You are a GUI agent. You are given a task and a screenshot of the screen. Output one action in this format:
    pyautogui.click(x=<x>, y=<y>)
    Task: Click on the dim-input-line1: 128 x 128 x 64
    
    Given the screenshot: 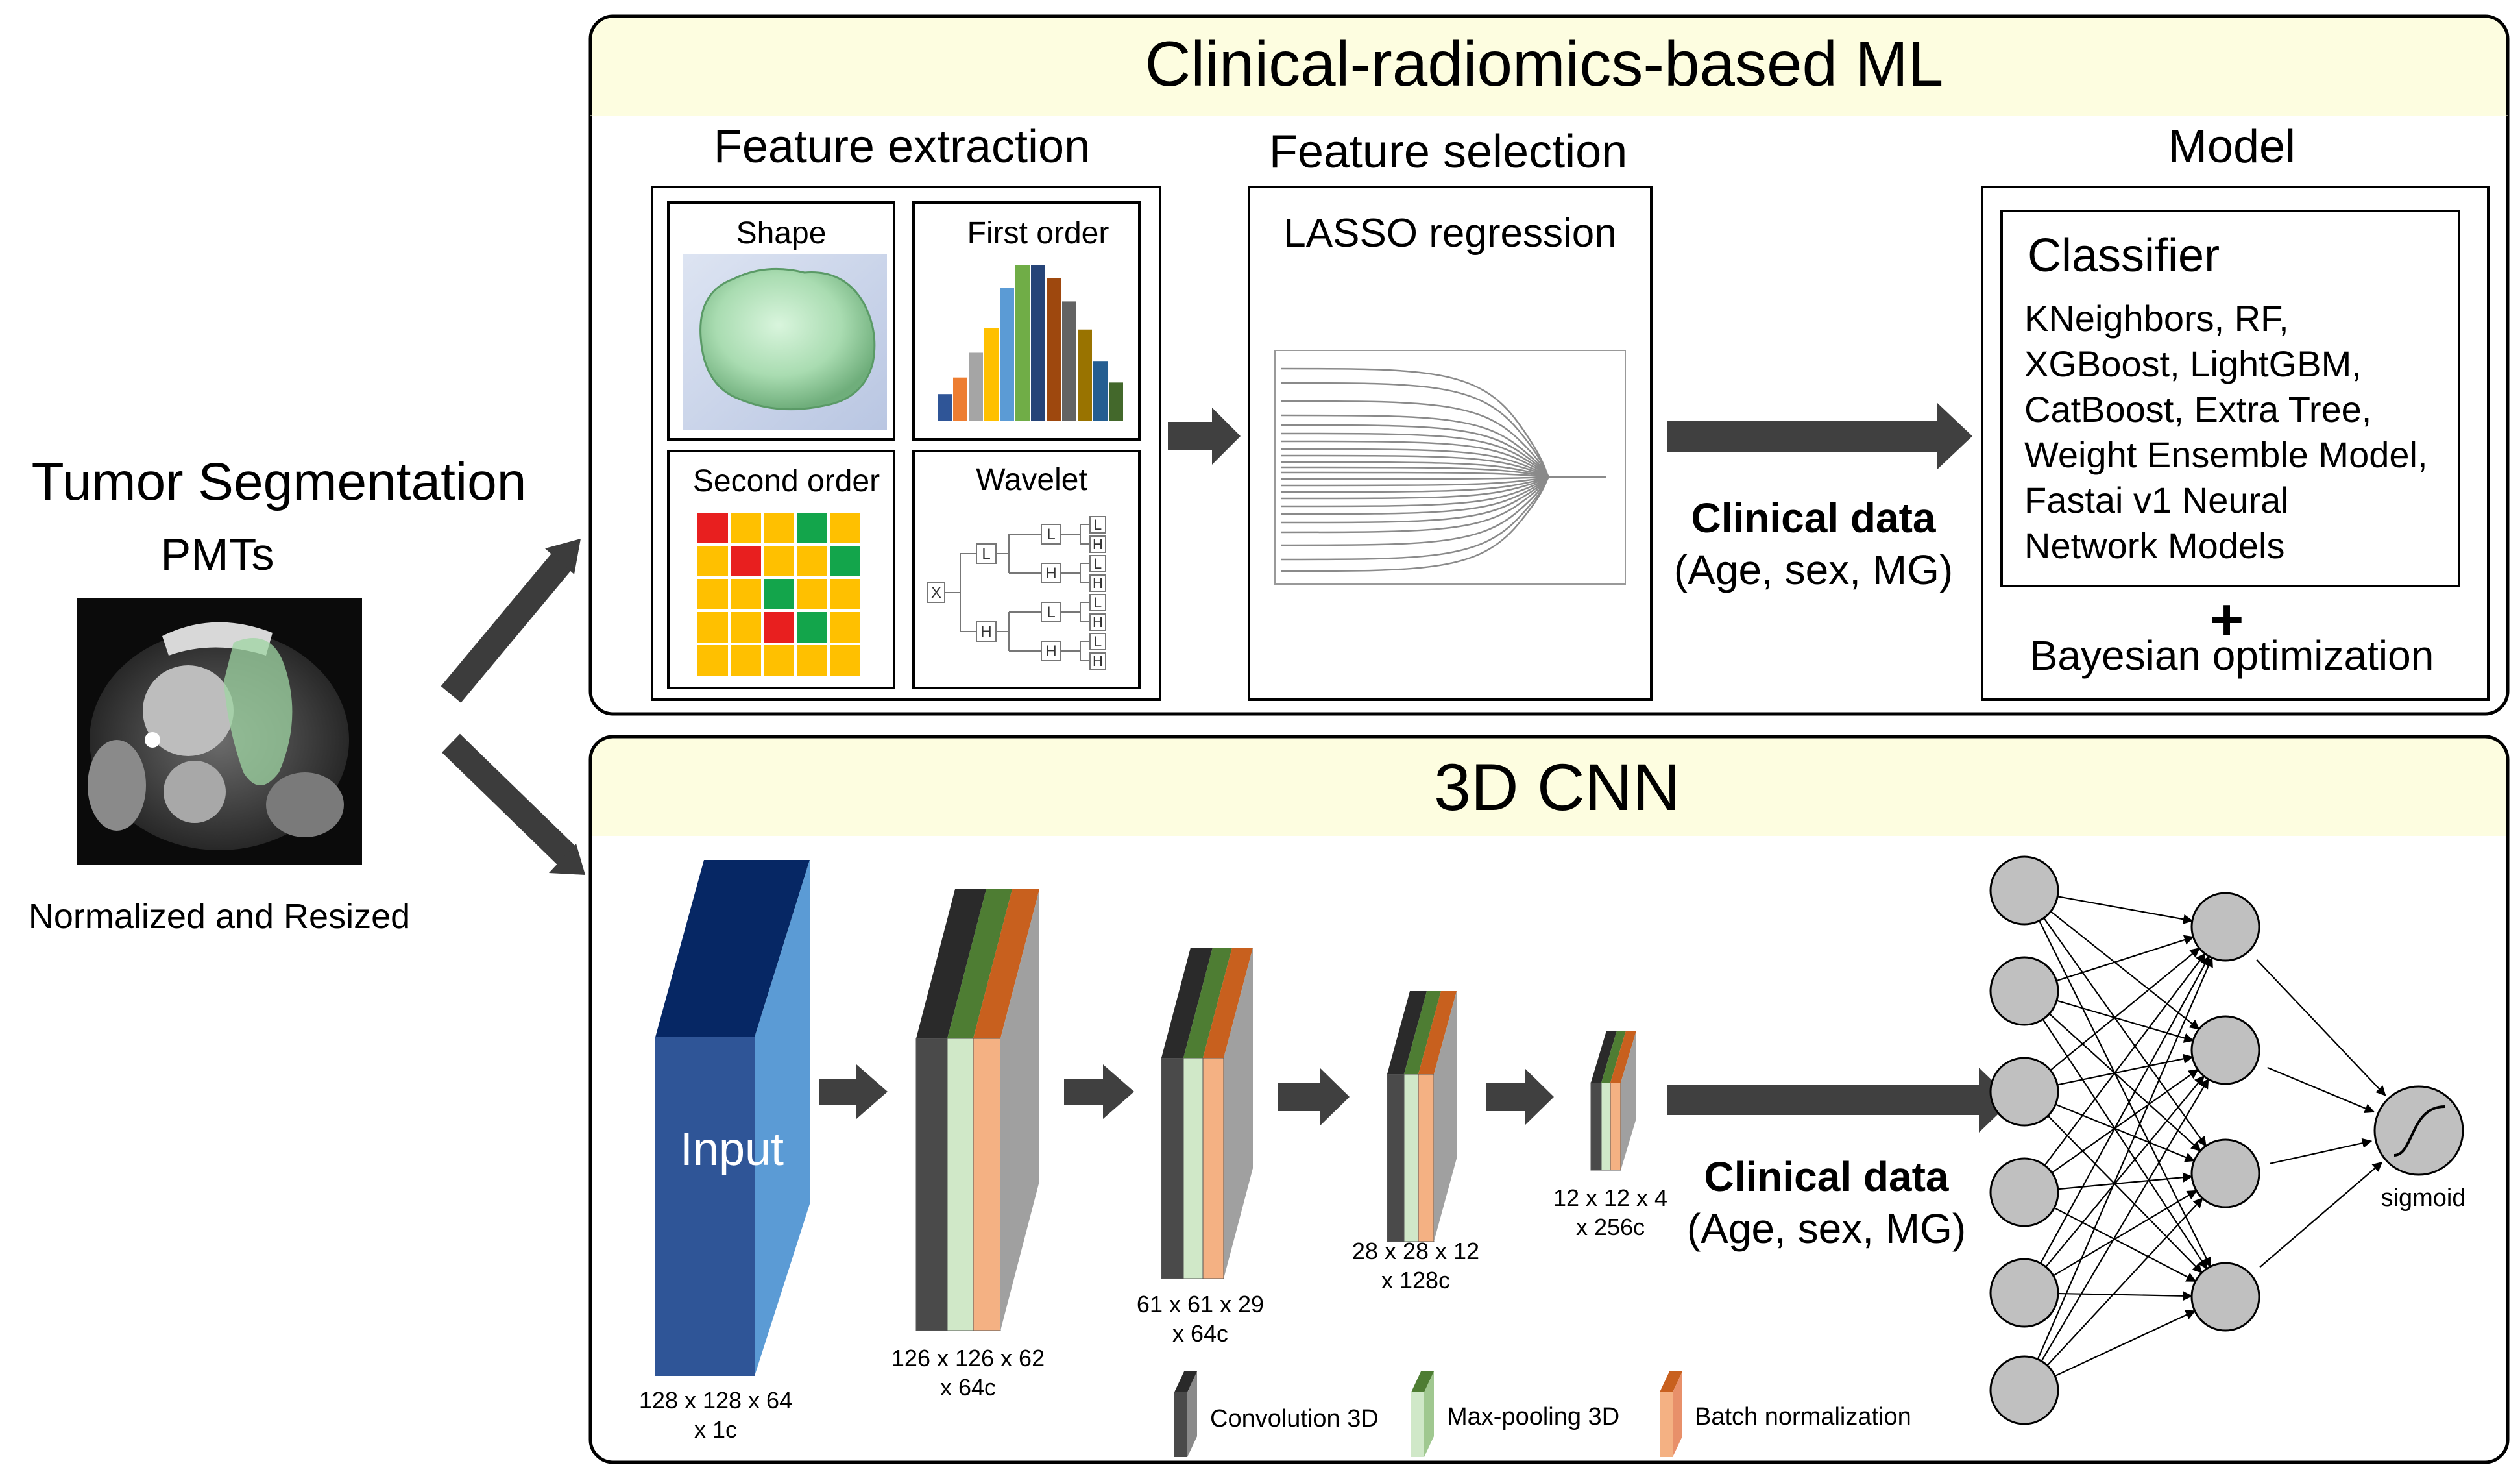 What is the action you would take?
    pyautogui.click(x=715, y=1400)
    